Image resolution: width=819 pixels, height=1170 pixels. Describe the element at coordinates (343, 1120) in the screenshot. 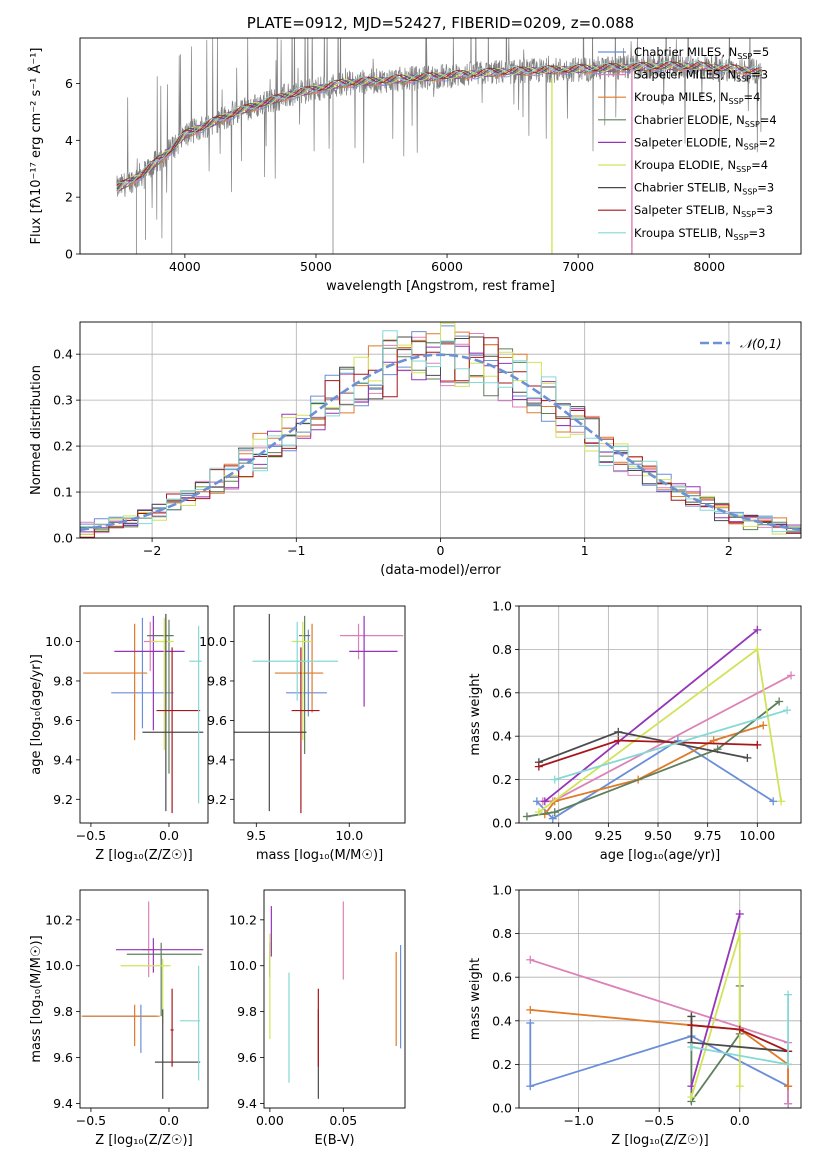

I see `x-tick-label: 0.05` at that location.